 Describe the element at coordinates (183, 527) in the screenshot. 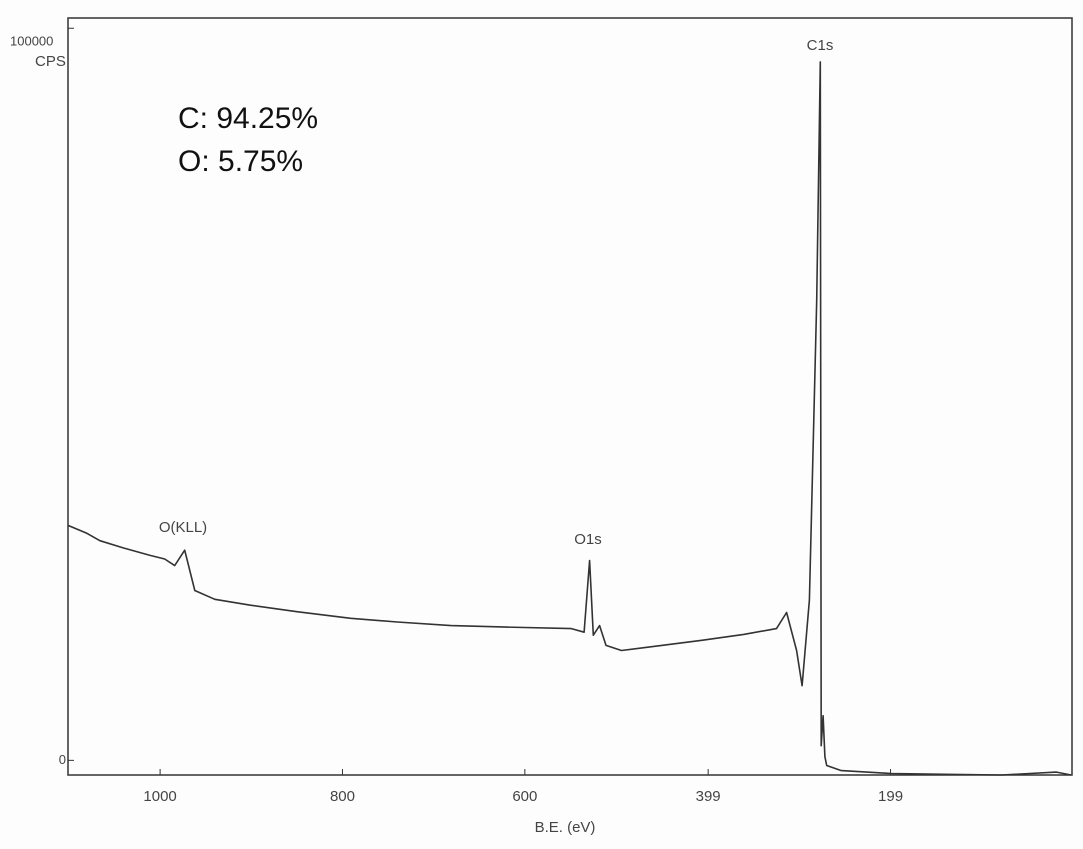

I see `annotation: O(KLL)` at that location.